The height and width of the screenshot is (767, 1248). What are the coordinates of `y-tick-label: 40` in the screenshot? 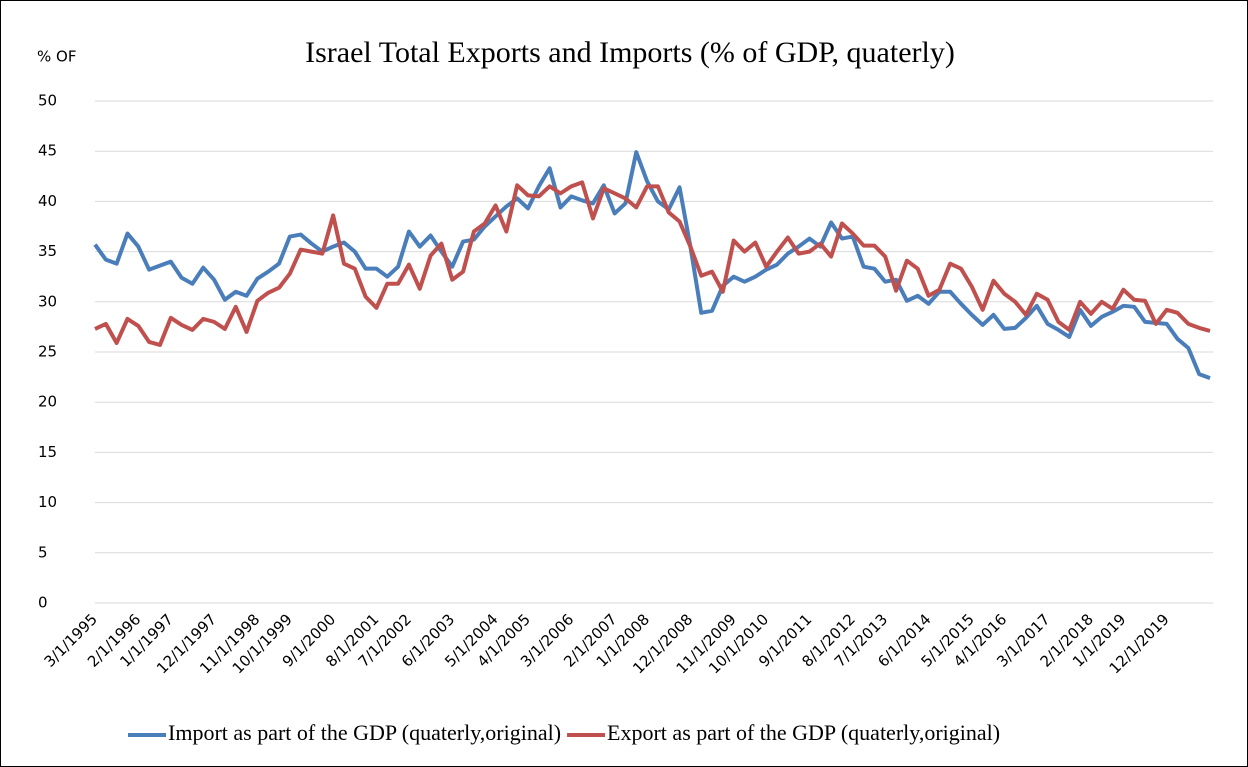 It's located at (47, 201).